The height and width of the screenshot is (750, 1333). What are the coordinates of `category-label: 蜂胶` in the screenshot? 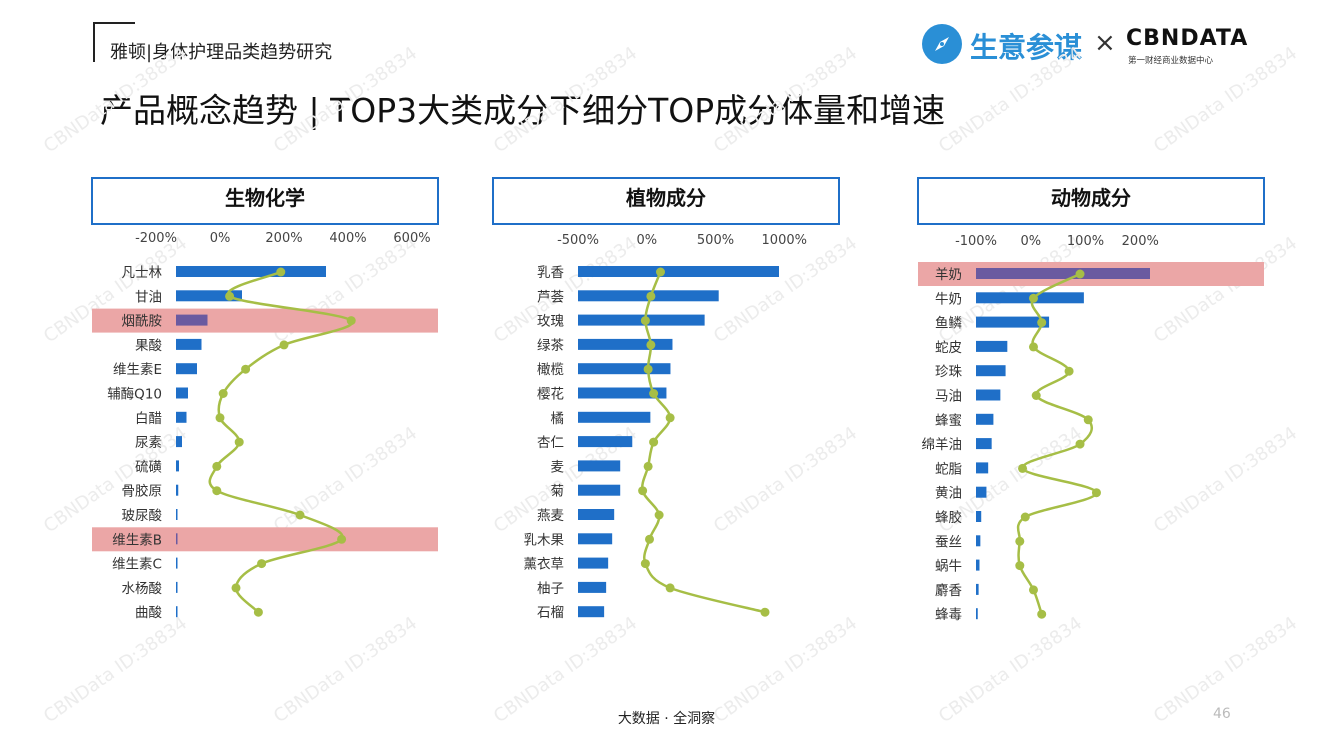 It's located at (948, 517).